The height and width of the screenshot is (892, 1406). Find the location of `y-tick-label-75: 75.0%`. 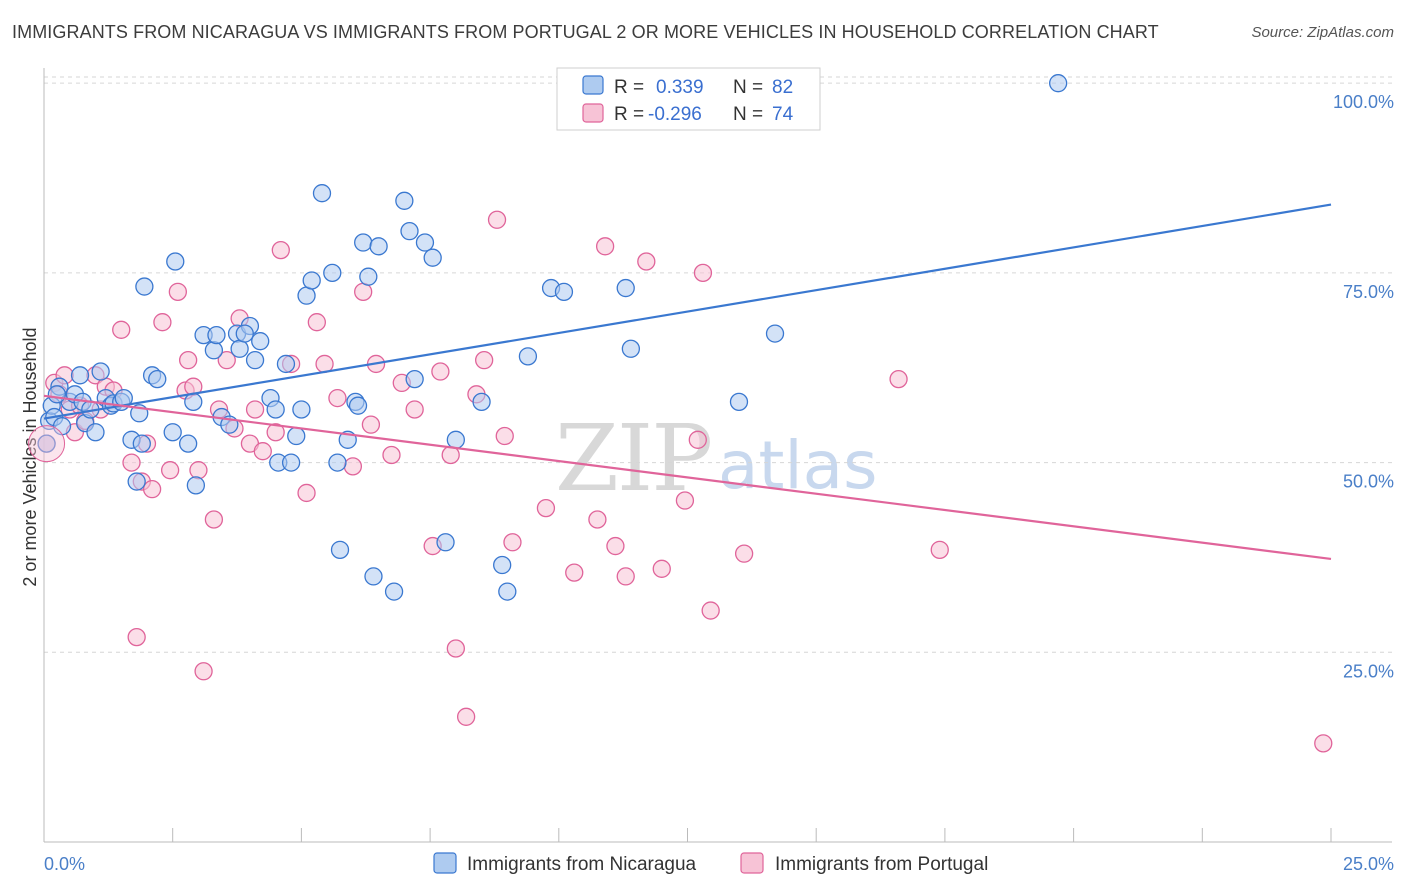

y-tick-label-75: 75.0% is located at coordinates (1368, 292).